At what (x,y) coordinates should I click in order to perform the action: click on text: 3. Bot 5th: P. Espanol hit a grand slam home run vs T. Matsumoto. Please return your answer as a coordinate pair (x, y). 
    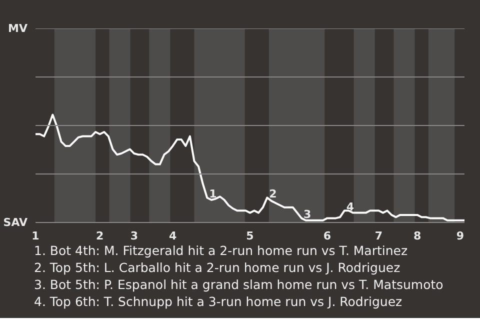
    Looking at the image, I should click on (239, 284).